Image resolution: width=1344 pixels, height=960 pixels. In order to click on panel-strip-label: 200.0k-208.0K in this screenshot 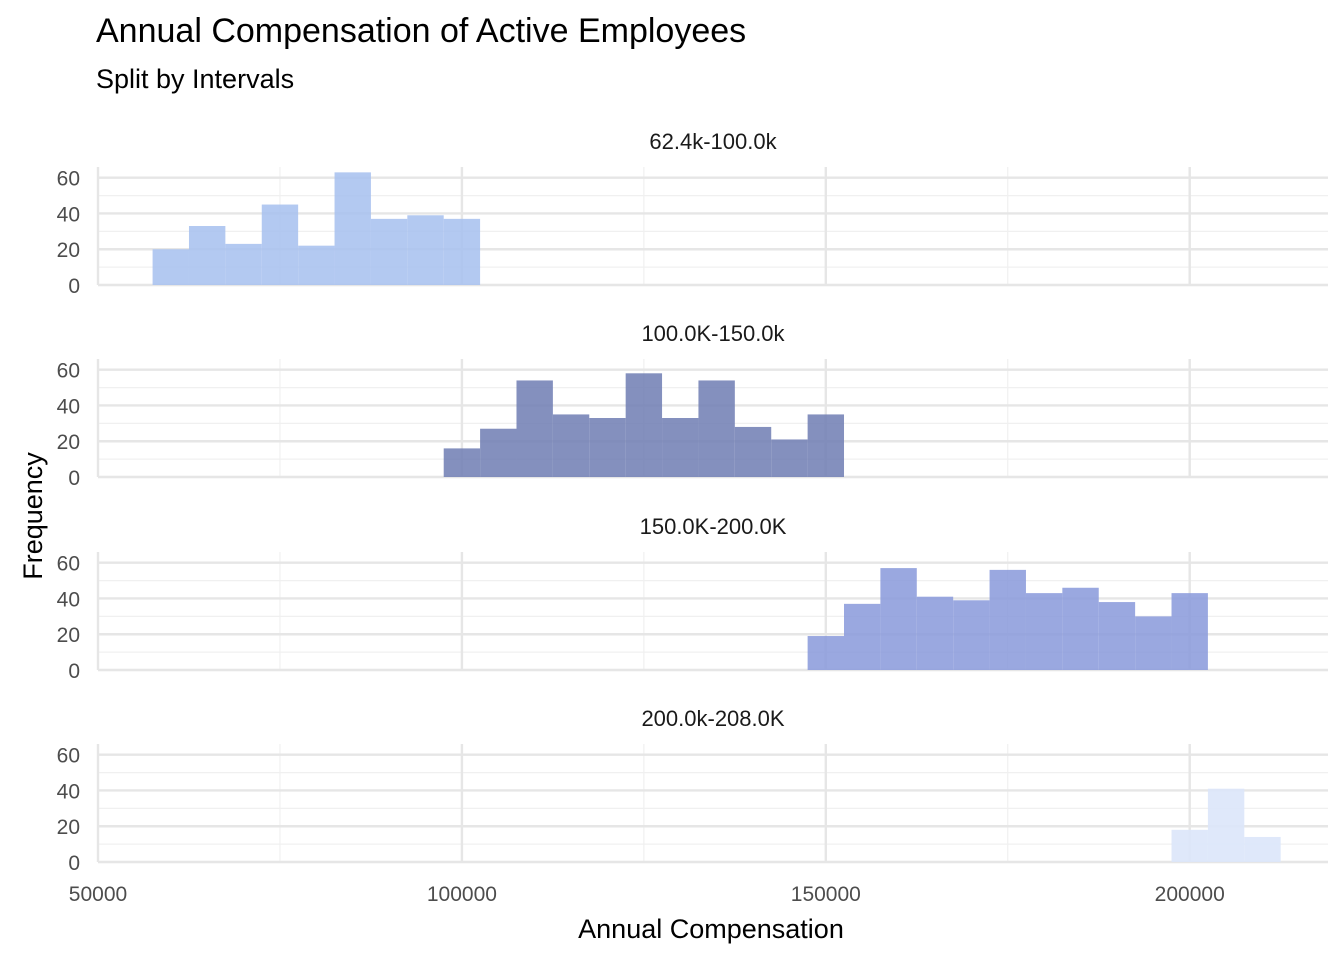, I will do `click(712, 718)`.